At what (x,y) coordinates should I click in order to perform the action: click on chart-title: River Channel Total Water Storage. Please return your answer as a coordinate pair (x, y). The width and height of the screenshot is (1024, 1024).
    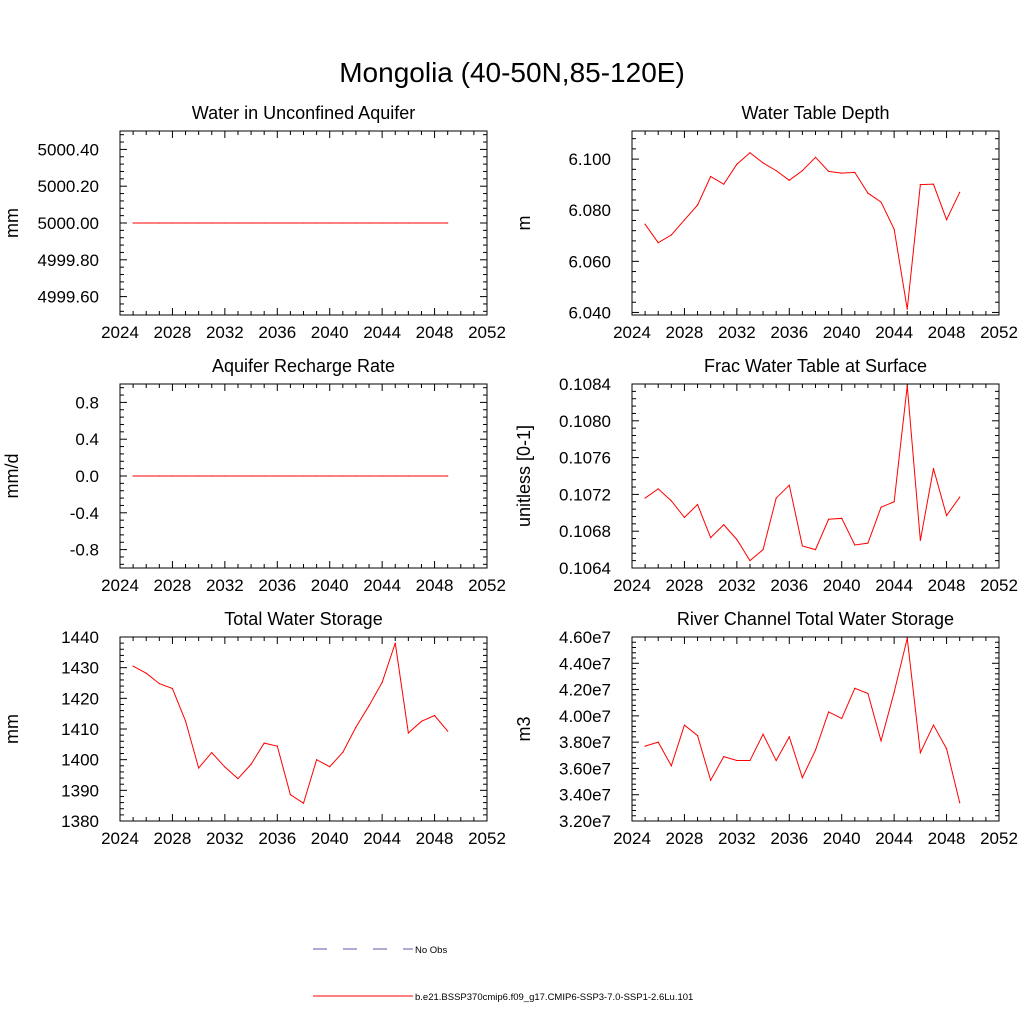
    Looking at the image, I should click on (815, 619).